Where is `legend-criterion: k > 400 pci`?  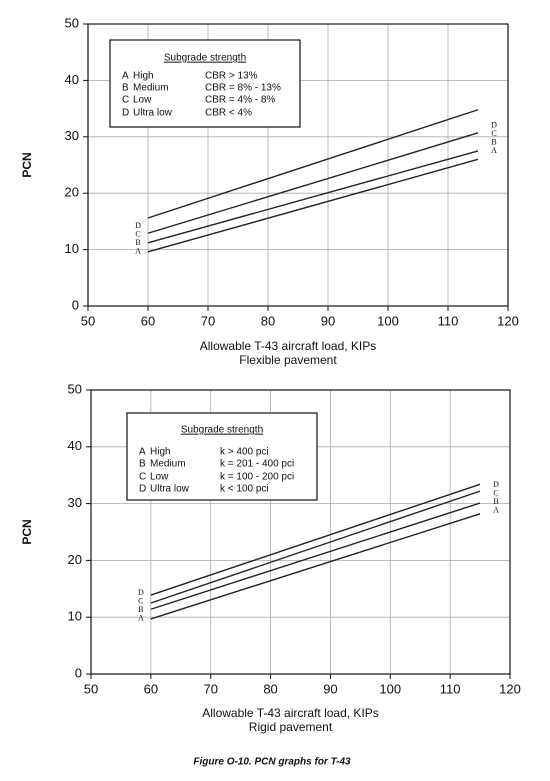
legend-criterion: k > 400 pci is located at coordinates (244, 452).